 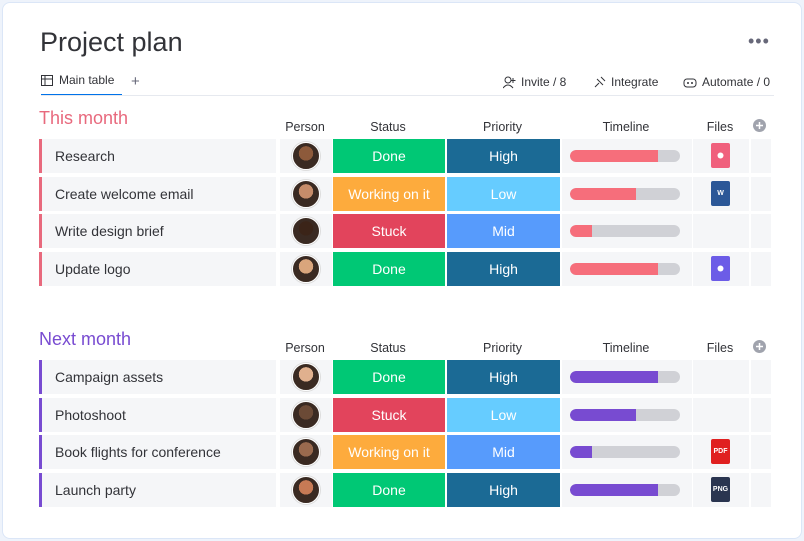 I want to click on invite-button: Invite / 8, so click(x=534, y=82).